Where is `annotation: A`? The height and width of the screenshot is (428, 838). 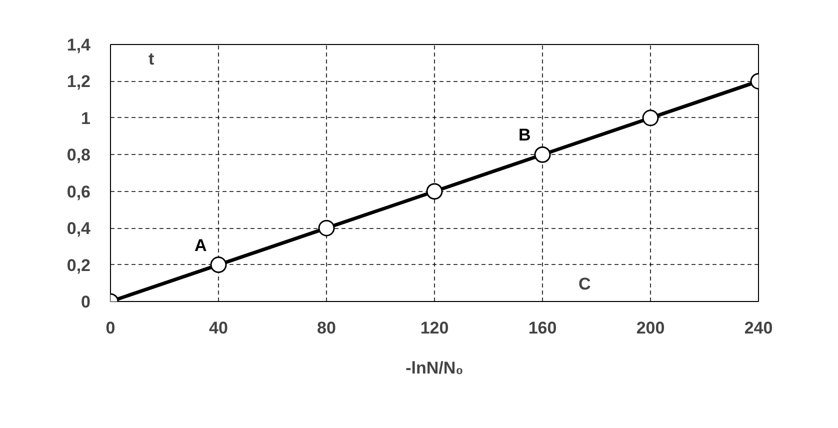 annotation: A is located at coordinates (200, 245).